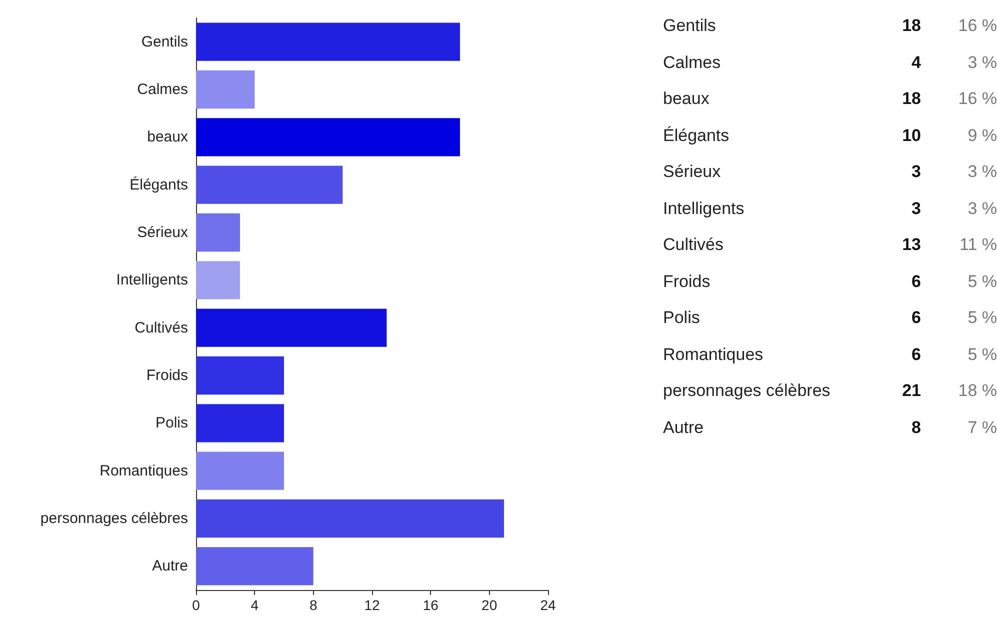 The height and width of the screenshot is (618, 997). Describe the element at coordinates (430, 605) in the screenshot. I see `x-tick-label: 16` at that location.